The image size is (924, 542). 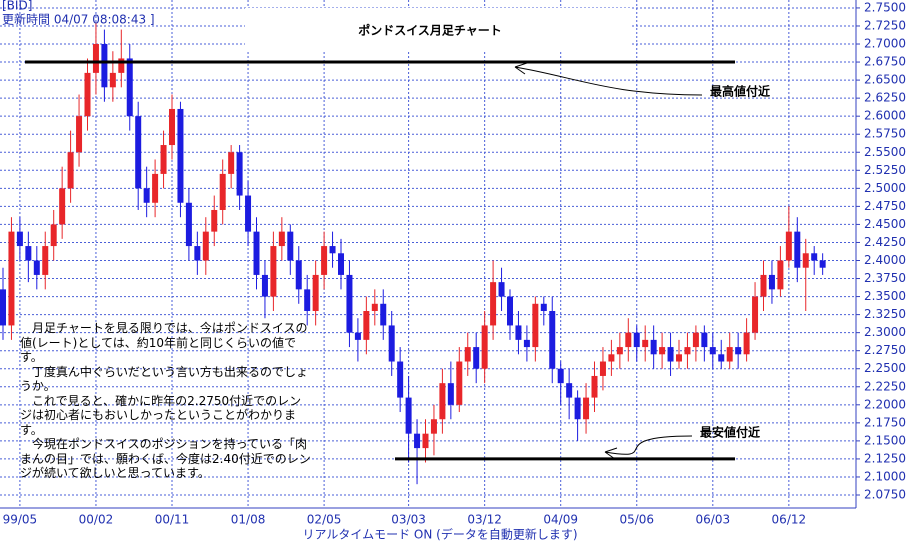 I want to click on y-tick-label: 2.4500, so click(x=885, y=224).